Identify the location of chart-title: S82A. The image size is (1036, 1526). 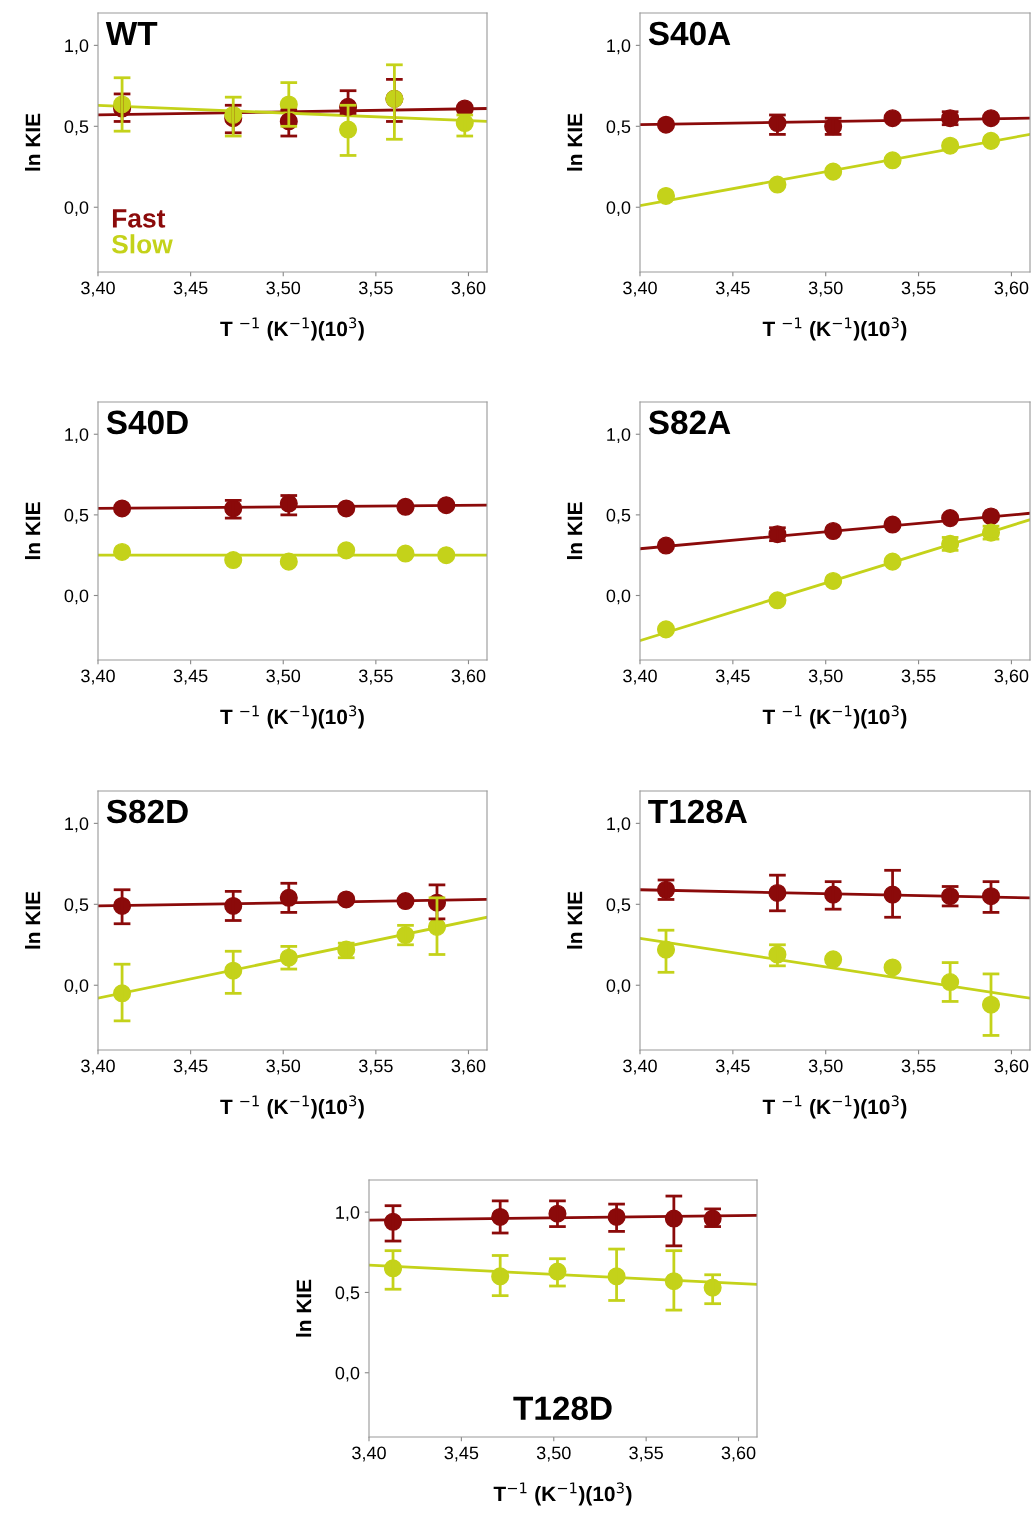
(689, 422).